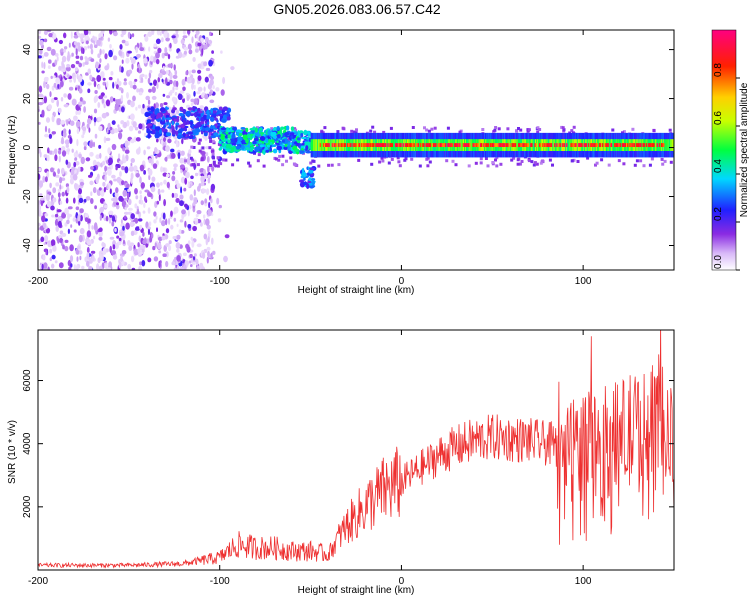  What do you see at coordinates (357, 9) in the screenshot?
I see `chart-title: GN05.2026.083.06.57.C42` at bounding box center [357, 9].